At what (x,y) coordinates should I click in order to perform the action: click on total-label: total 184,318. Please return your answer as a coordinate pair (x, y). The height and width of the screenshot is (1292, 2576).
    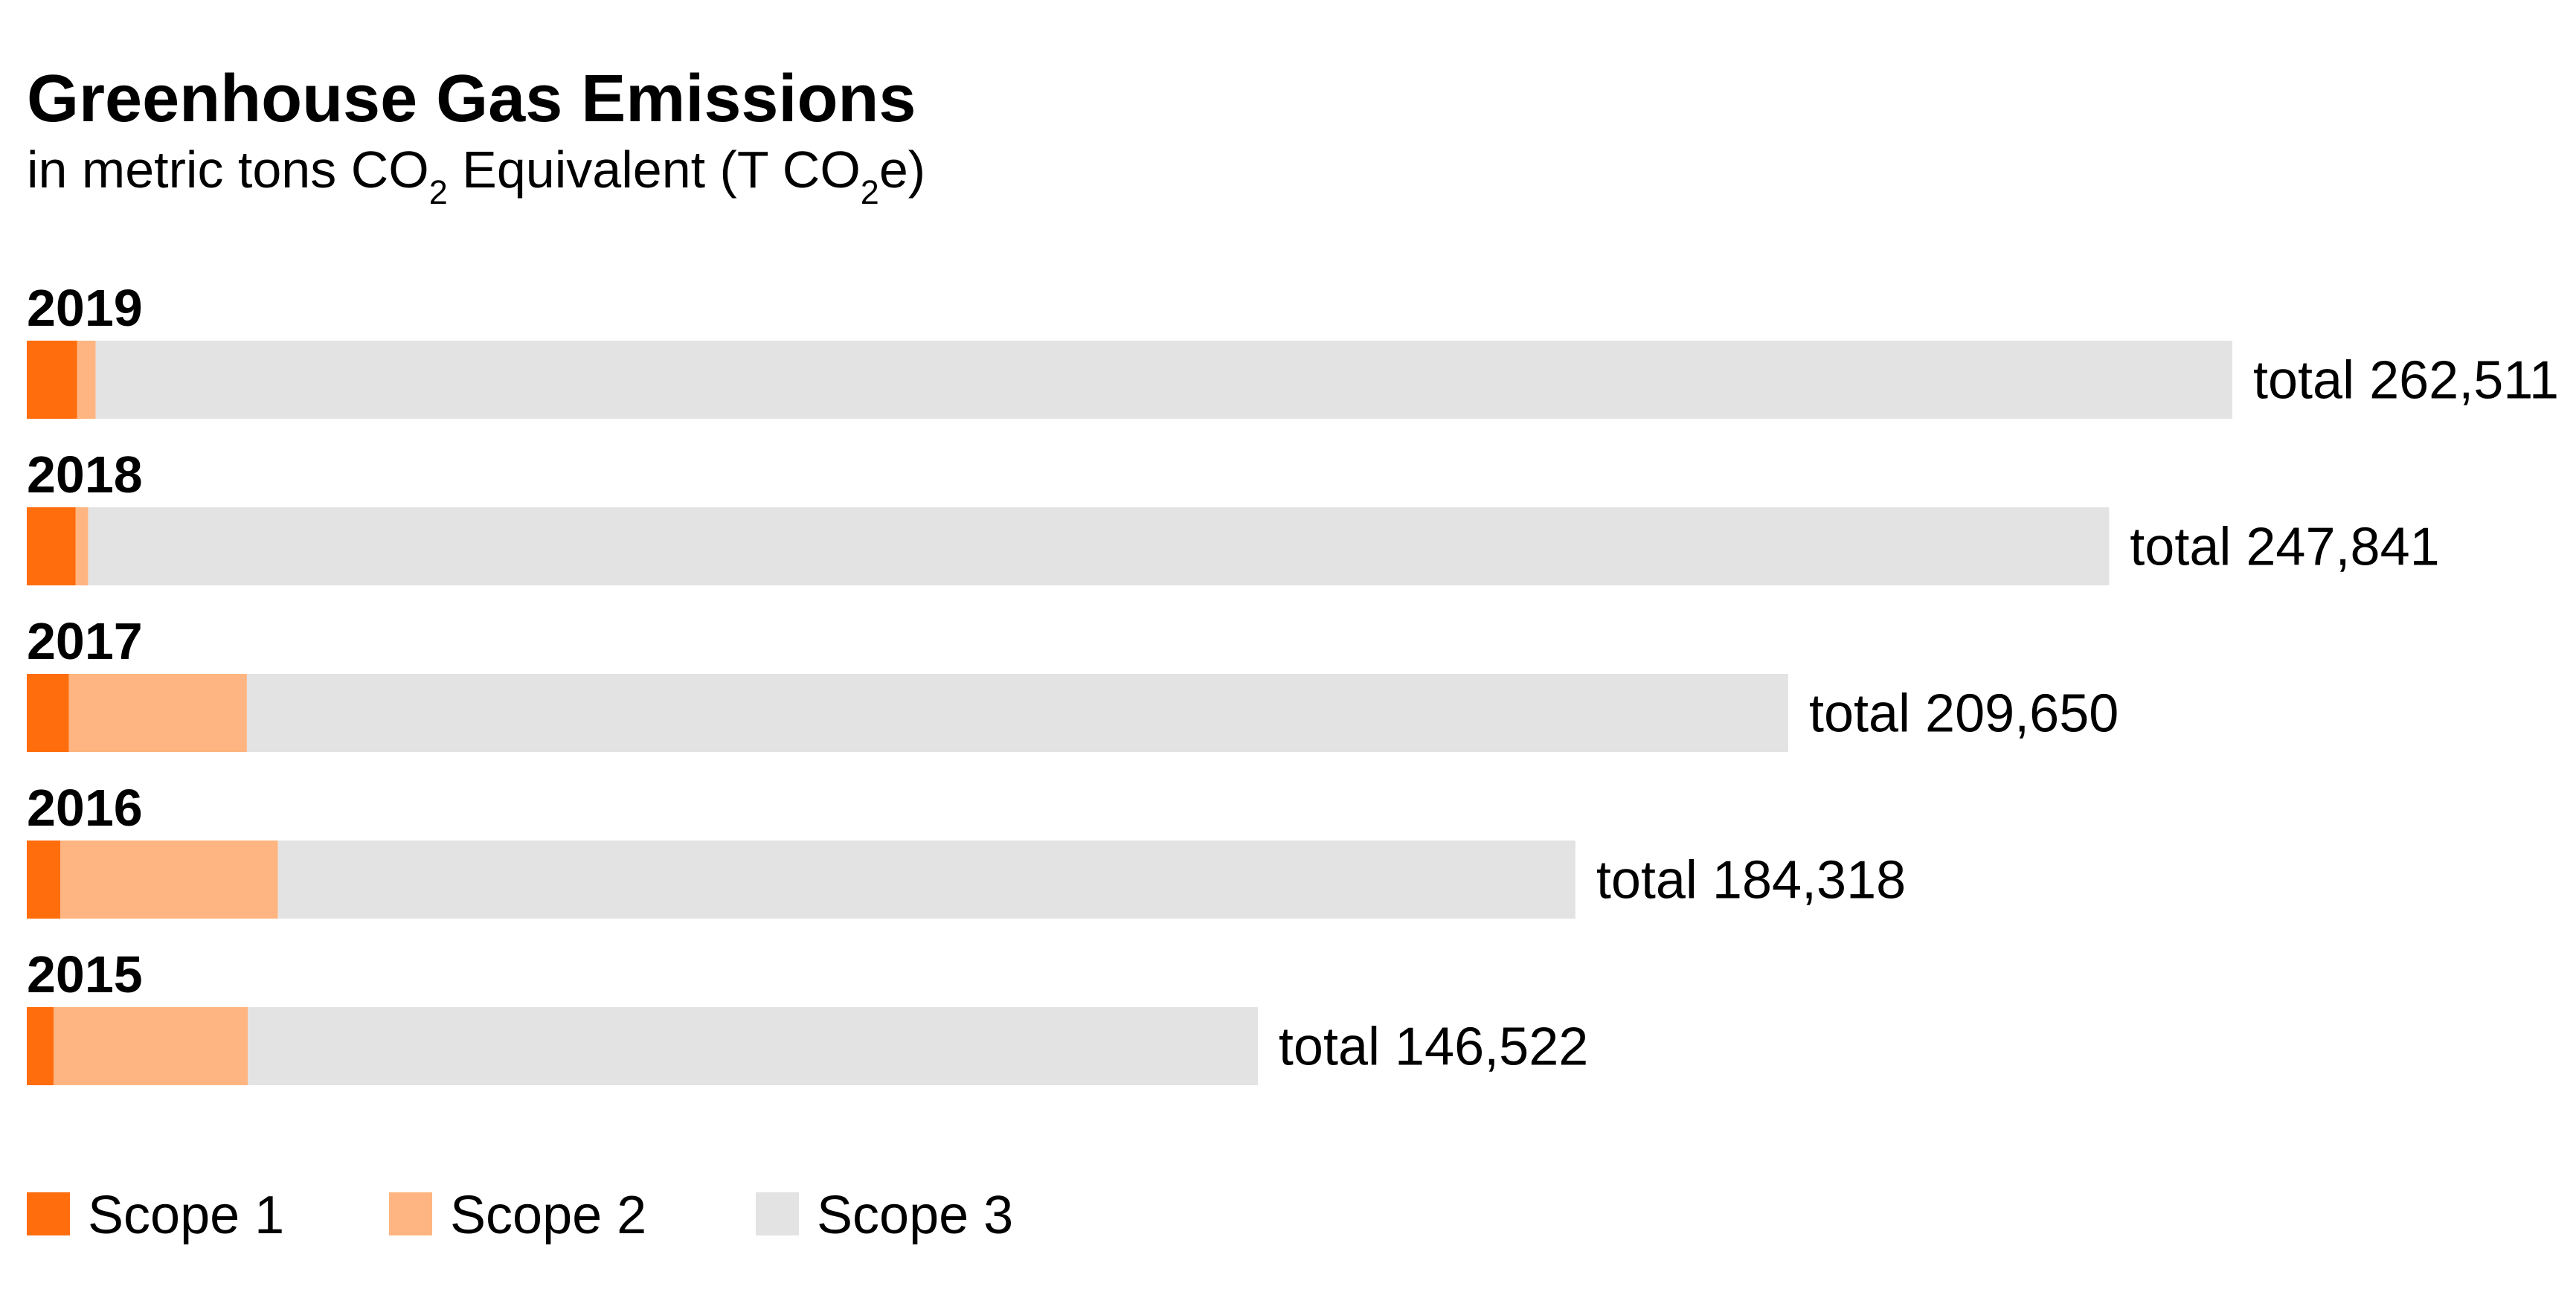
    Looking at the image, I should click on (1751, 880).